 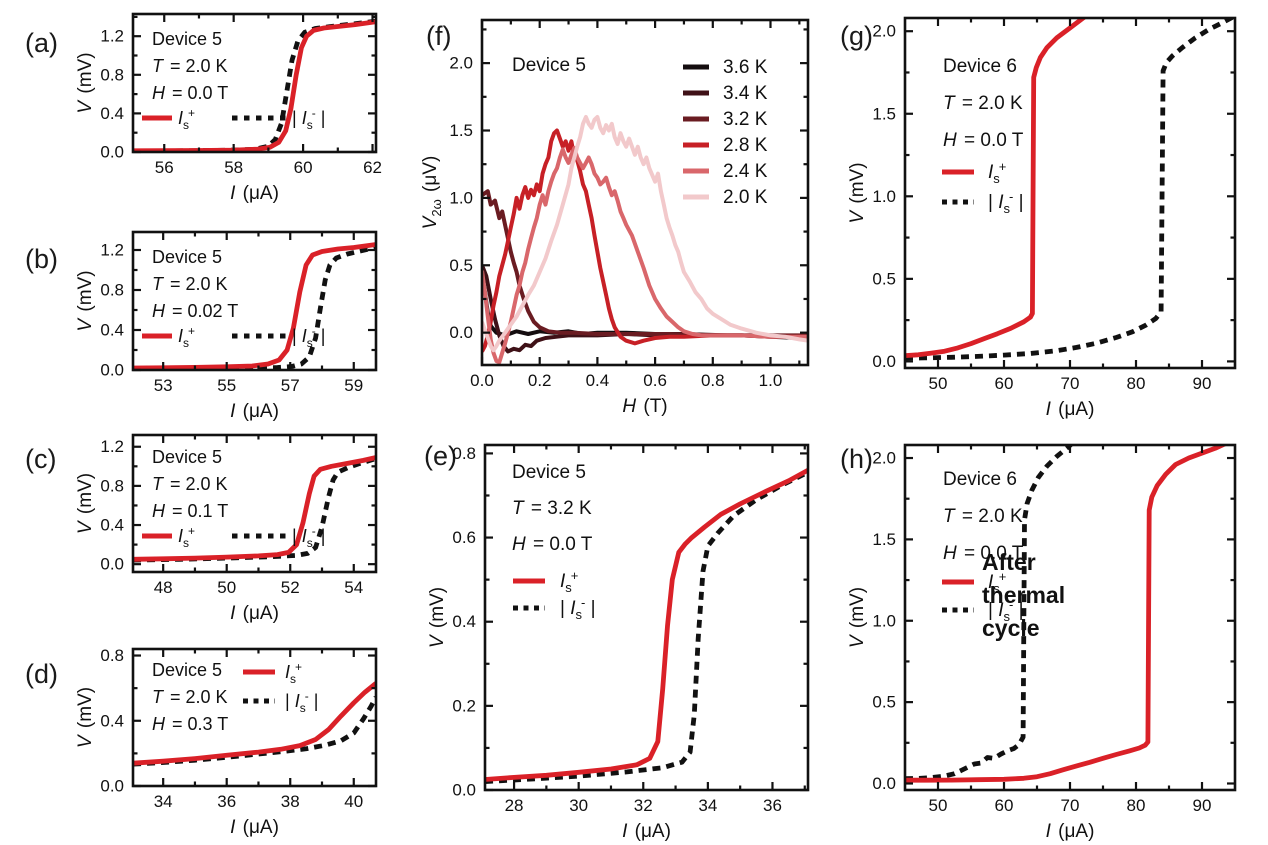 What do you see at coordinates (187, 457) in the screenshot?
I see `info-line: Device 5` at bounding box center [187, 457].